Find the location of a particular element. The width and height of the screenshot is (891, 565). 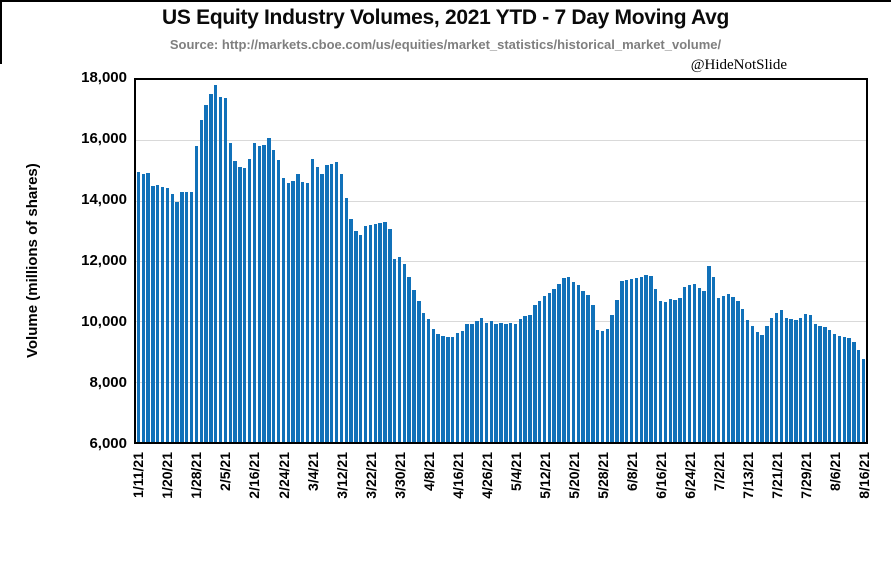

x-tick-label: 2/16/21 is located at coordinates (254, 475).